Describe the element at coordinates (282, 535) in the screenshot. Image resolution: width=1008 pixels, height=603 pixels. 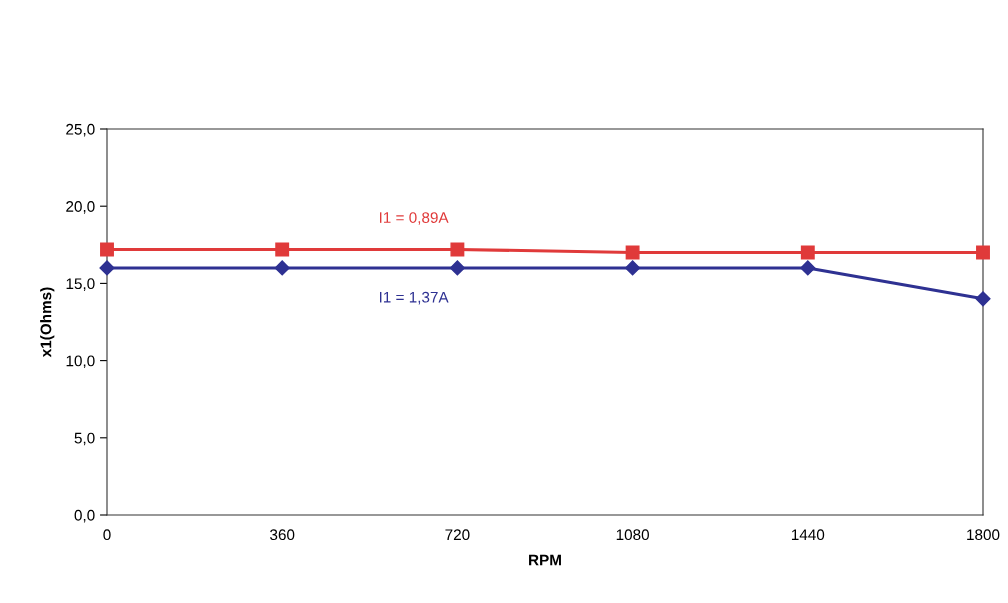
I see `x-tick-label: 360` at that location.